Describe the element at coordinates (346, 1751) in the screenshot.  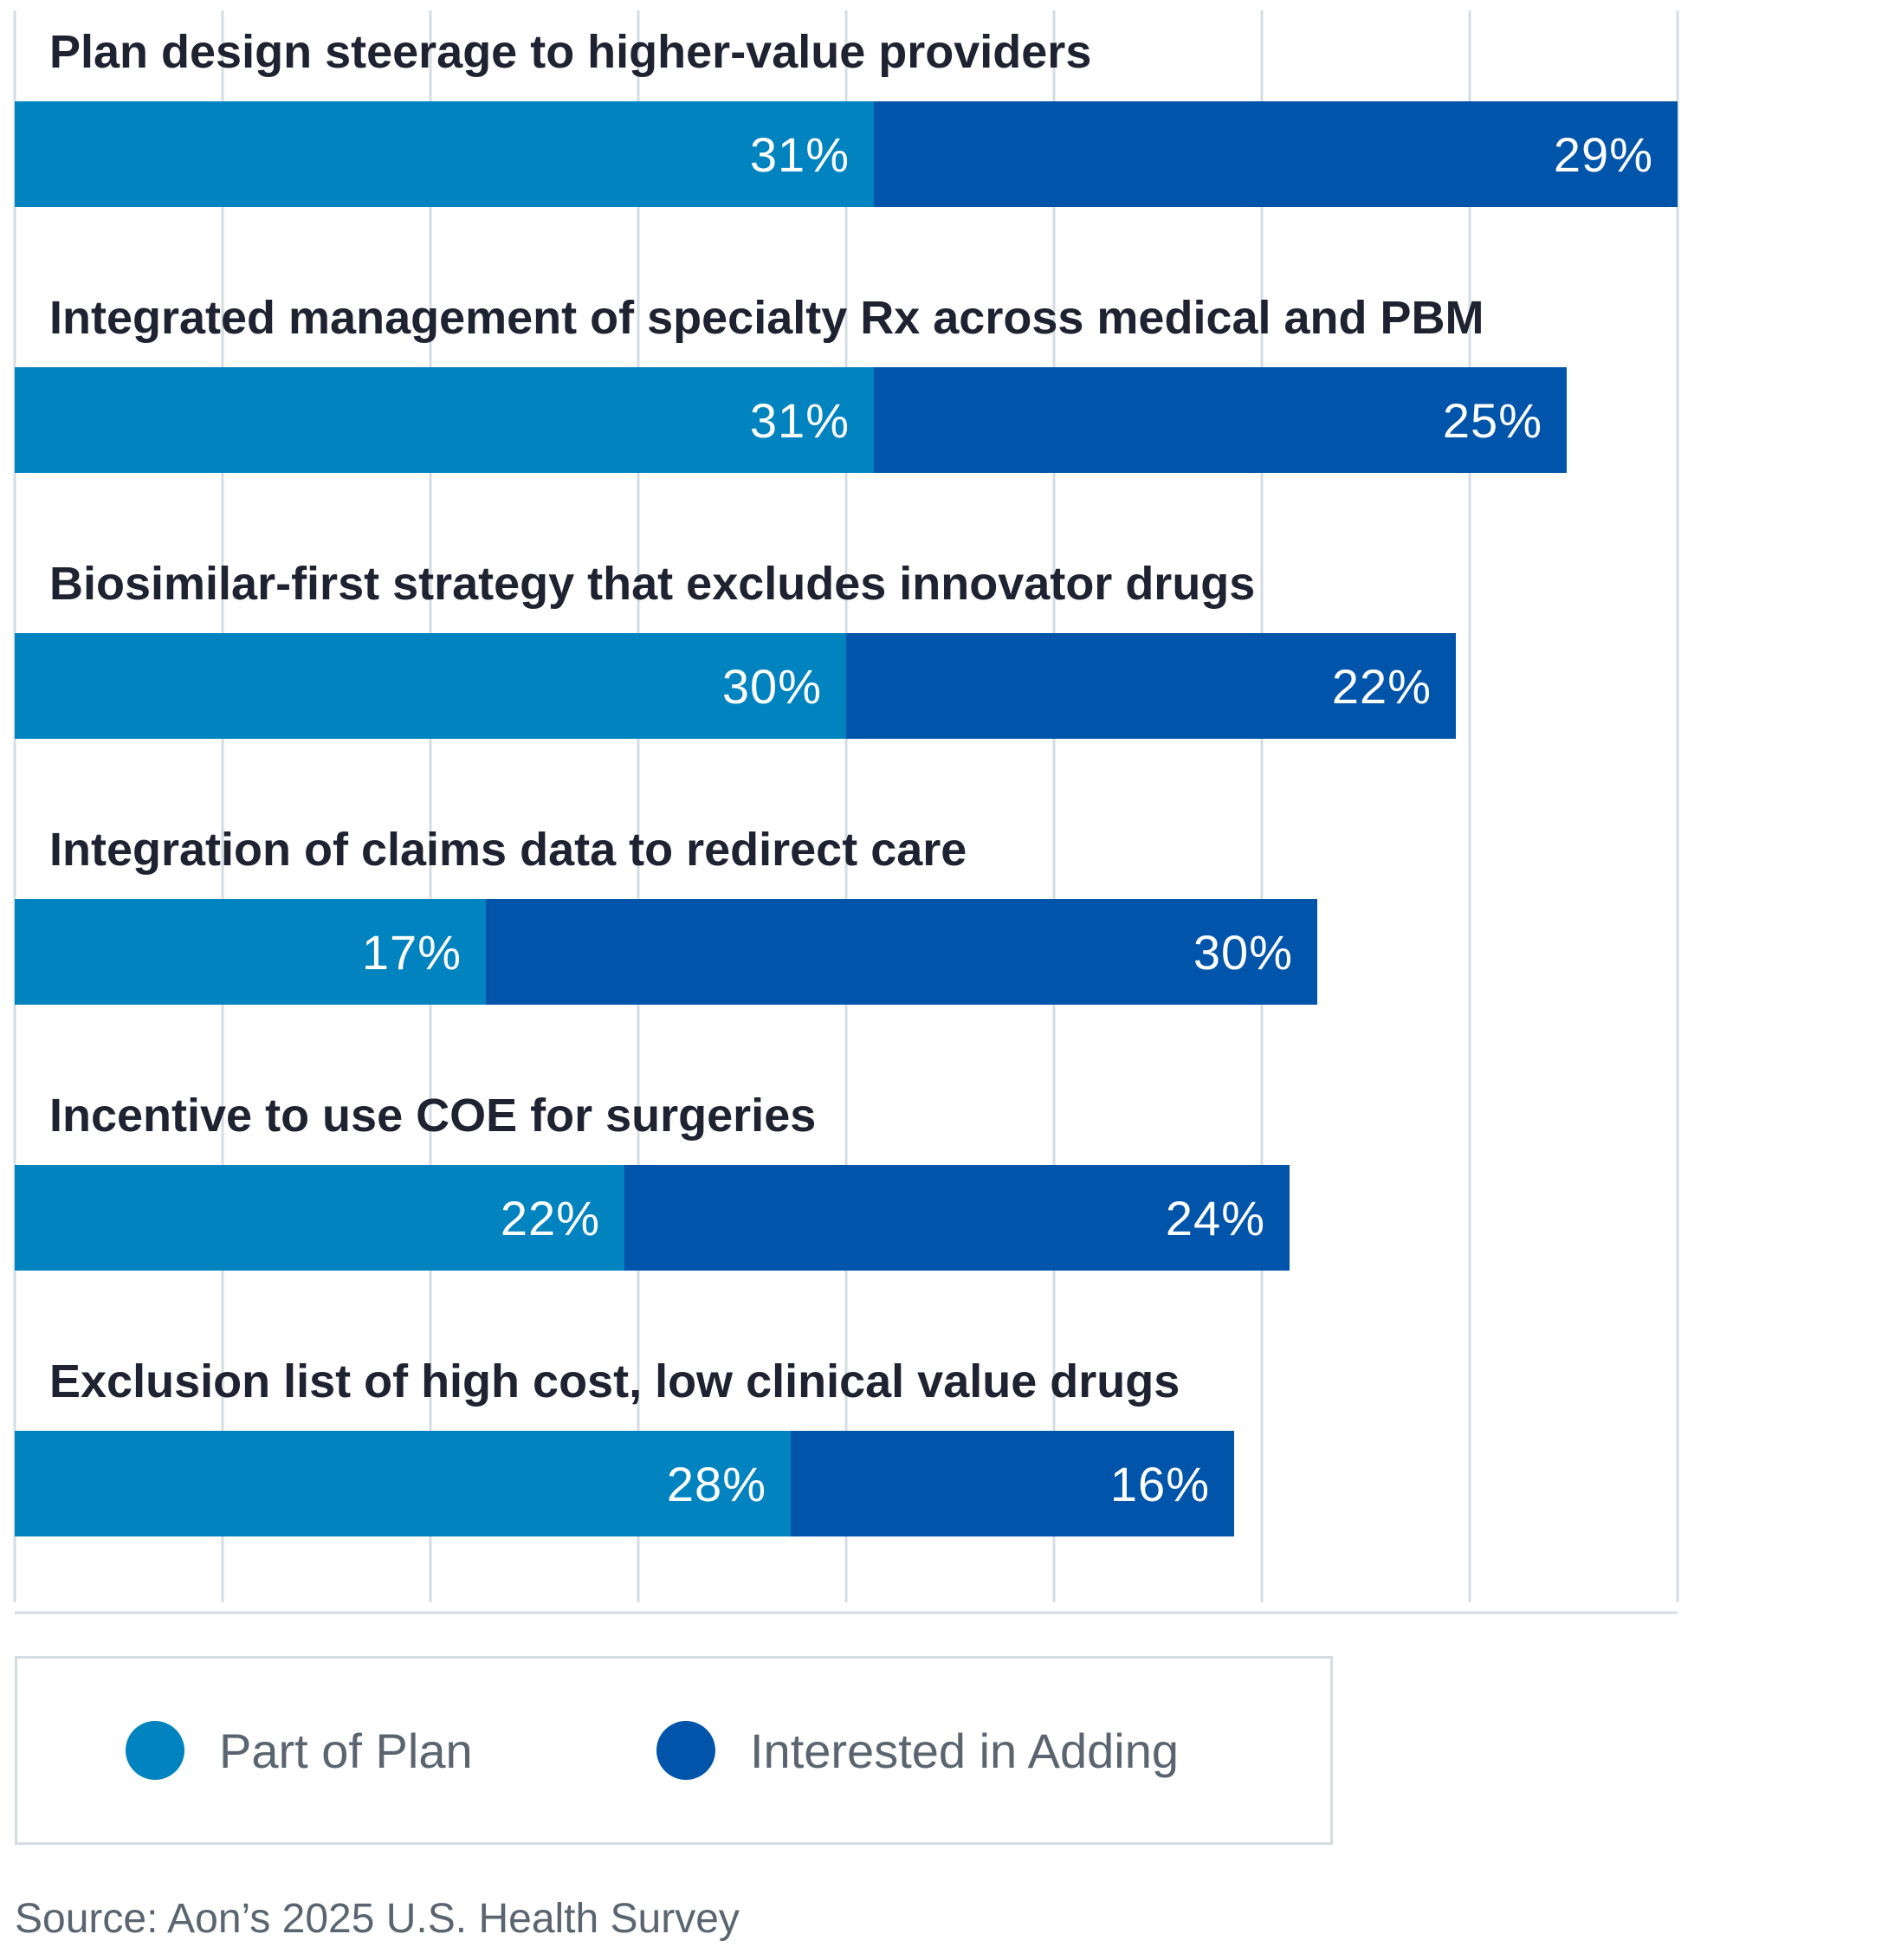
I see `legend-label-part-of-plan: Part of Plan` at that location.